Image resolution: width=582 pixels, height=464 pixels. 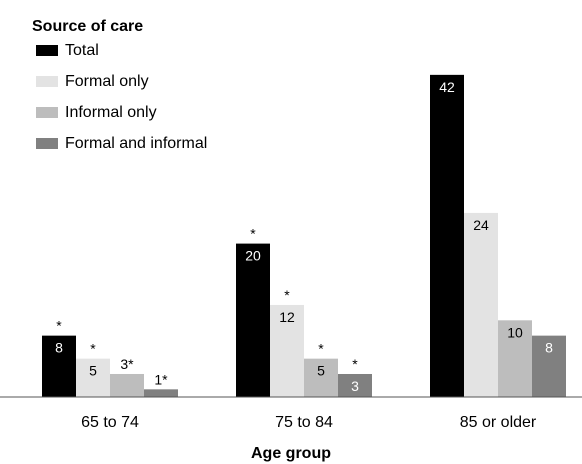 What do you see at coordinates (87, 26) in the screenshot?
I see `legend-title: Source of care` at bounding box center [87, 26].